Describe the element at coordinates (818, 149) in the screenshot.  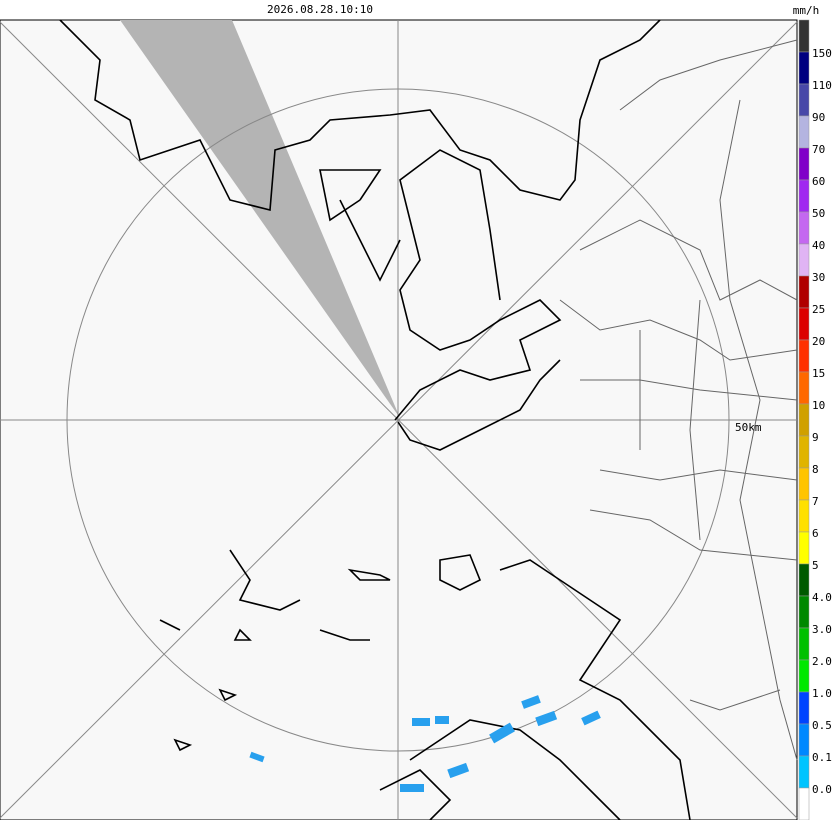
I see `legend-label: 70` at that location.